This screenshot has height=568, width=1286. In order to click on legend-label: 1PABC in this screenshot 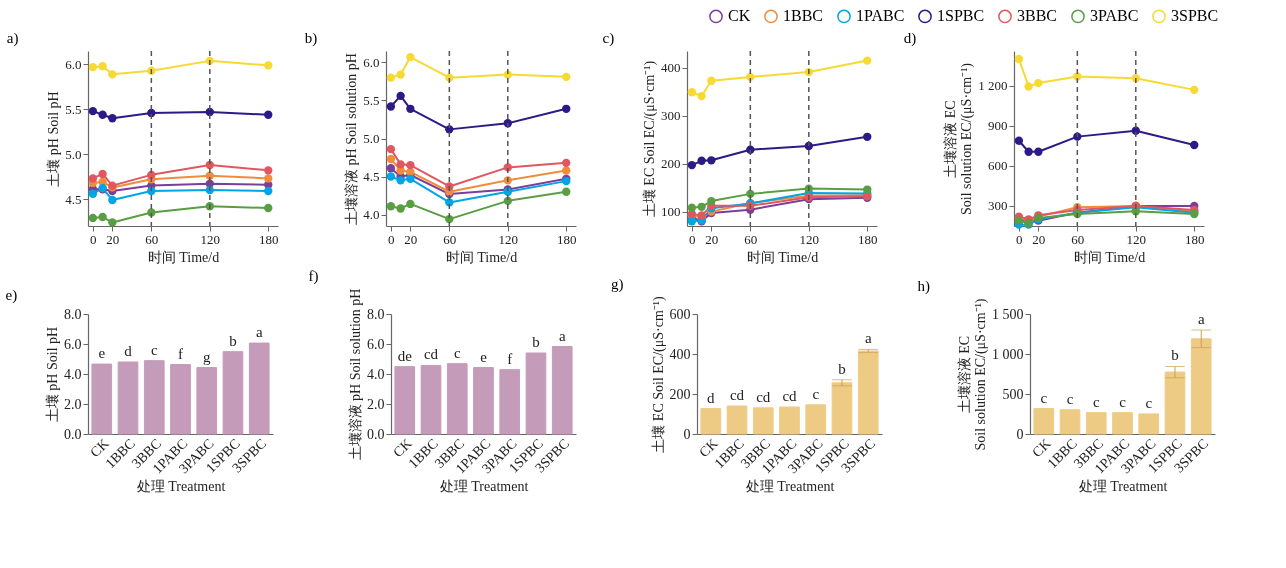, I will do `click(880, 16)`.